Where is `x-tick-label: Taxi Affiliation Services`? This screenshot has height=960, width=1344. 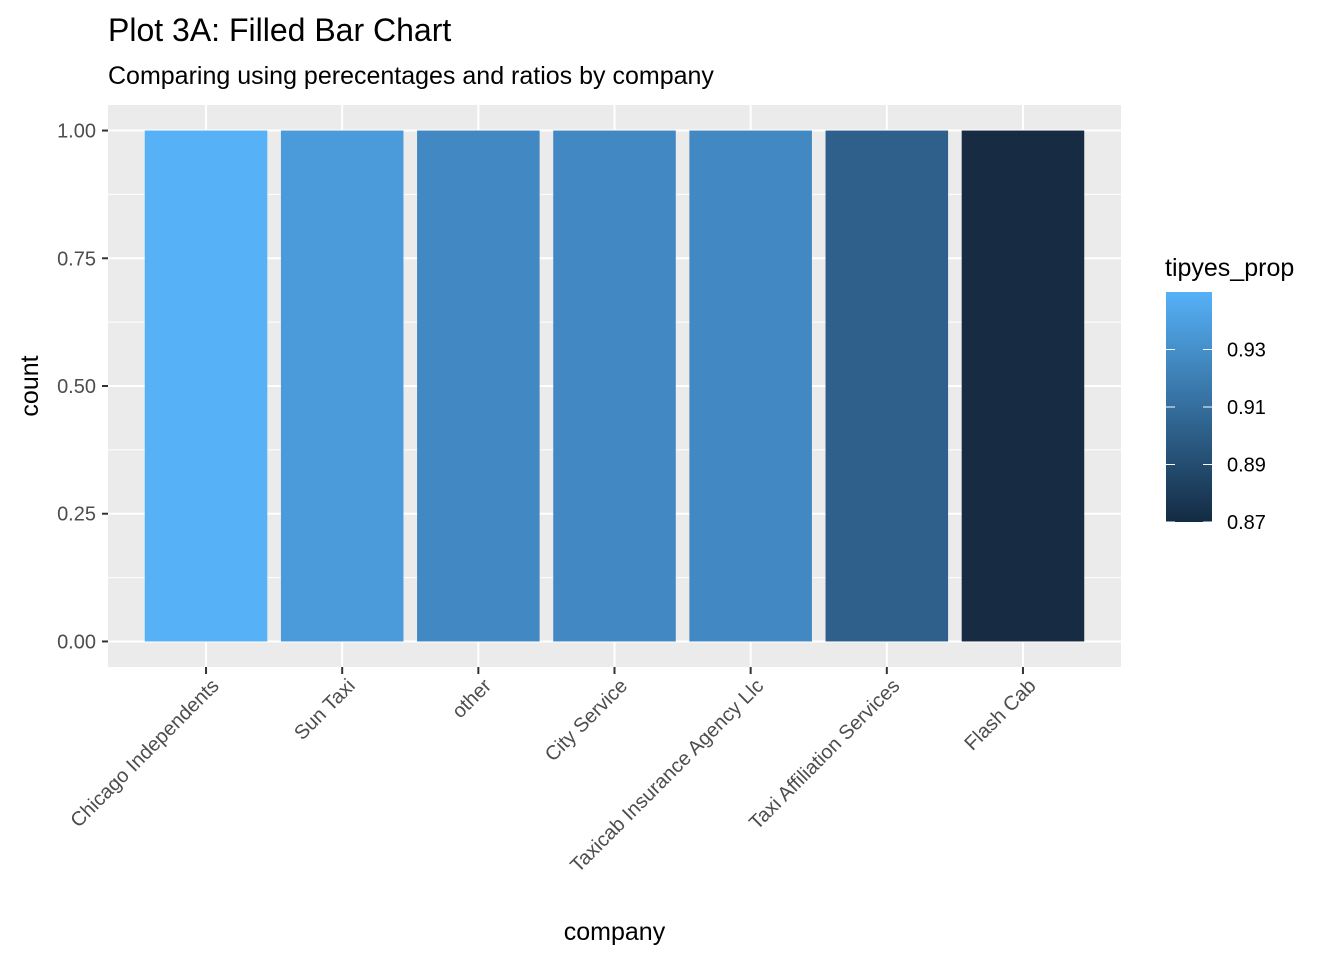 x-tick-label: Taxi Affiliation Services is located at coordinates (824, 754).